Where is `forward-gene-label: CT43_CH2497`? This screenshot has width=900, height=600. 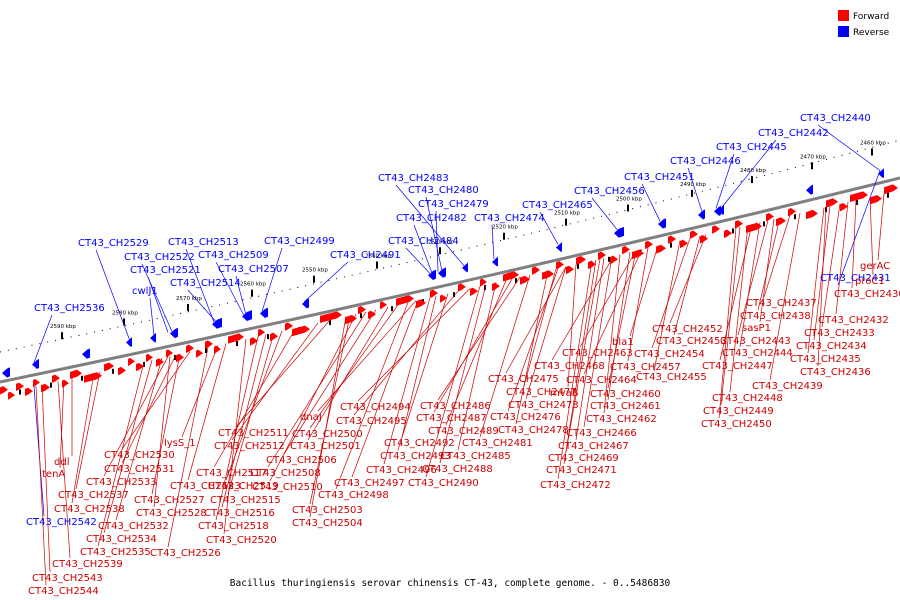 forward-gene-label: CT43_CH2497 is located at coordinates (369, 483).